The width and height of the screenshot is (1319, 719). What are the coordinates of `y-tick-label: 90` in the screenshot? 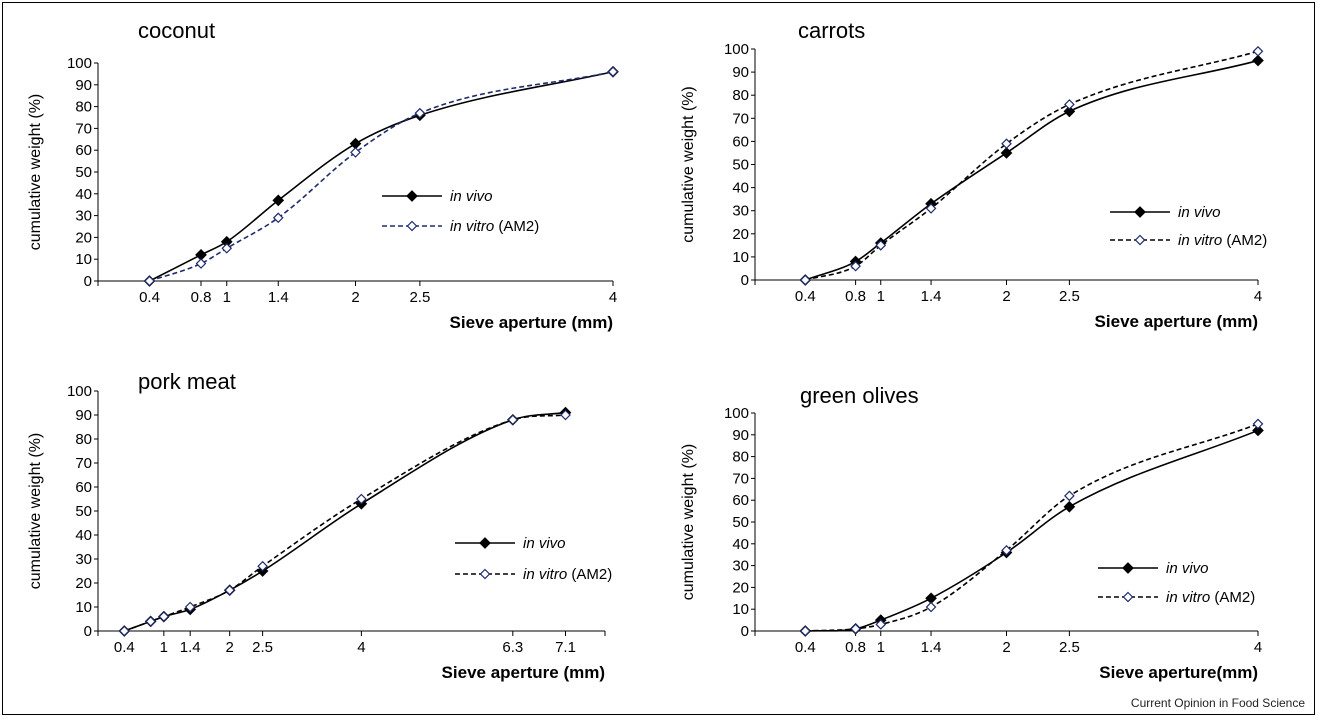 It's located at (83, 85).